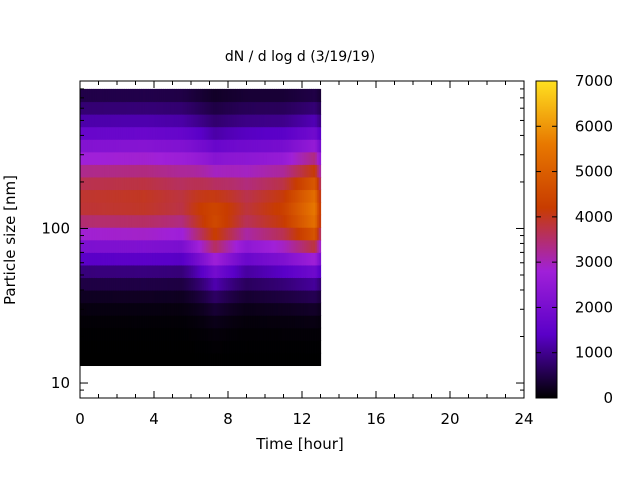  What do you see at coordinates (299, 444) in the screenshot?
I see `x-axis-label: Time [hour]` at bounding box center [299, 444].